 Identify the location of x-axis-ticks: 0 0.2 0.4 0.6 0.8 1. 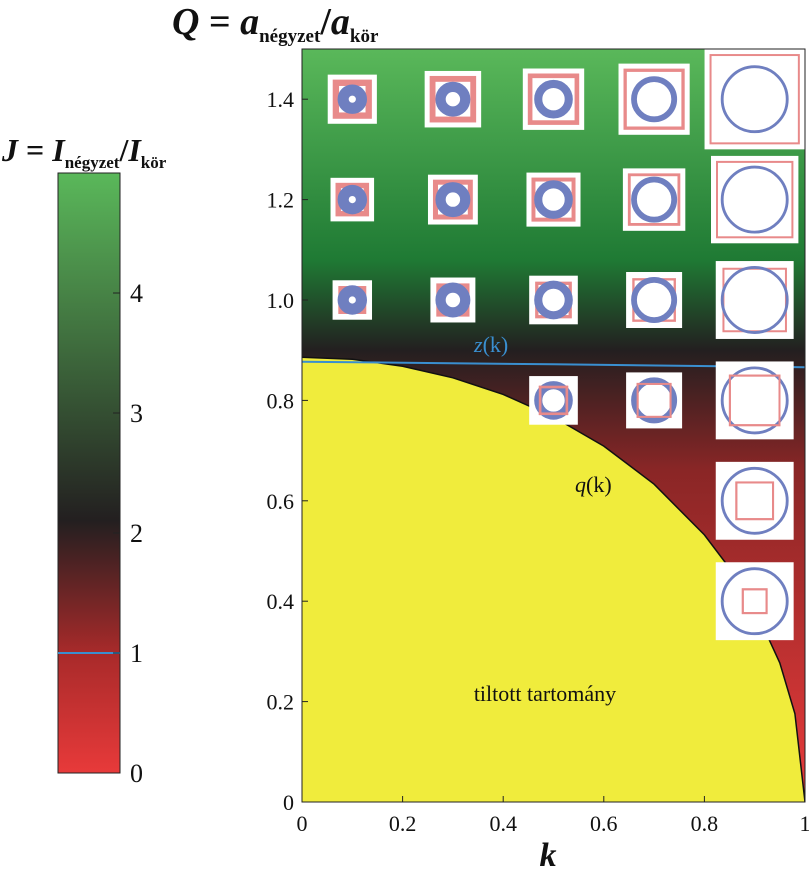
(553, 816).